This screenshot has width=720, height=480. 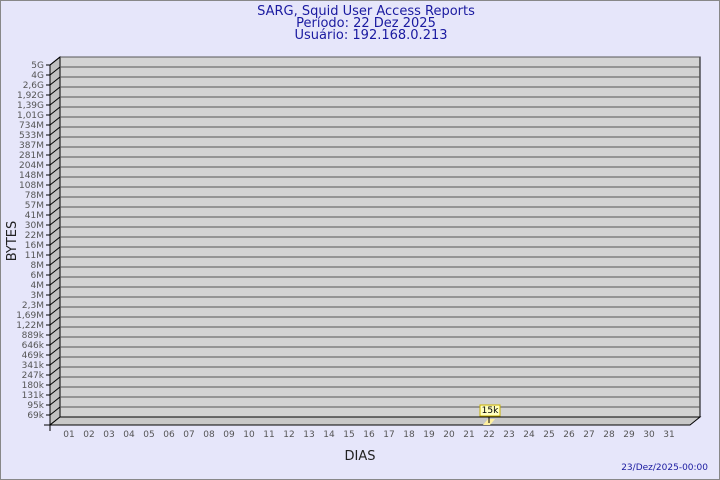 What do you see at coordinates (35, 416) in the screenshot?
I see `y-tick-label: 69k` at bounding box center [35, 416].